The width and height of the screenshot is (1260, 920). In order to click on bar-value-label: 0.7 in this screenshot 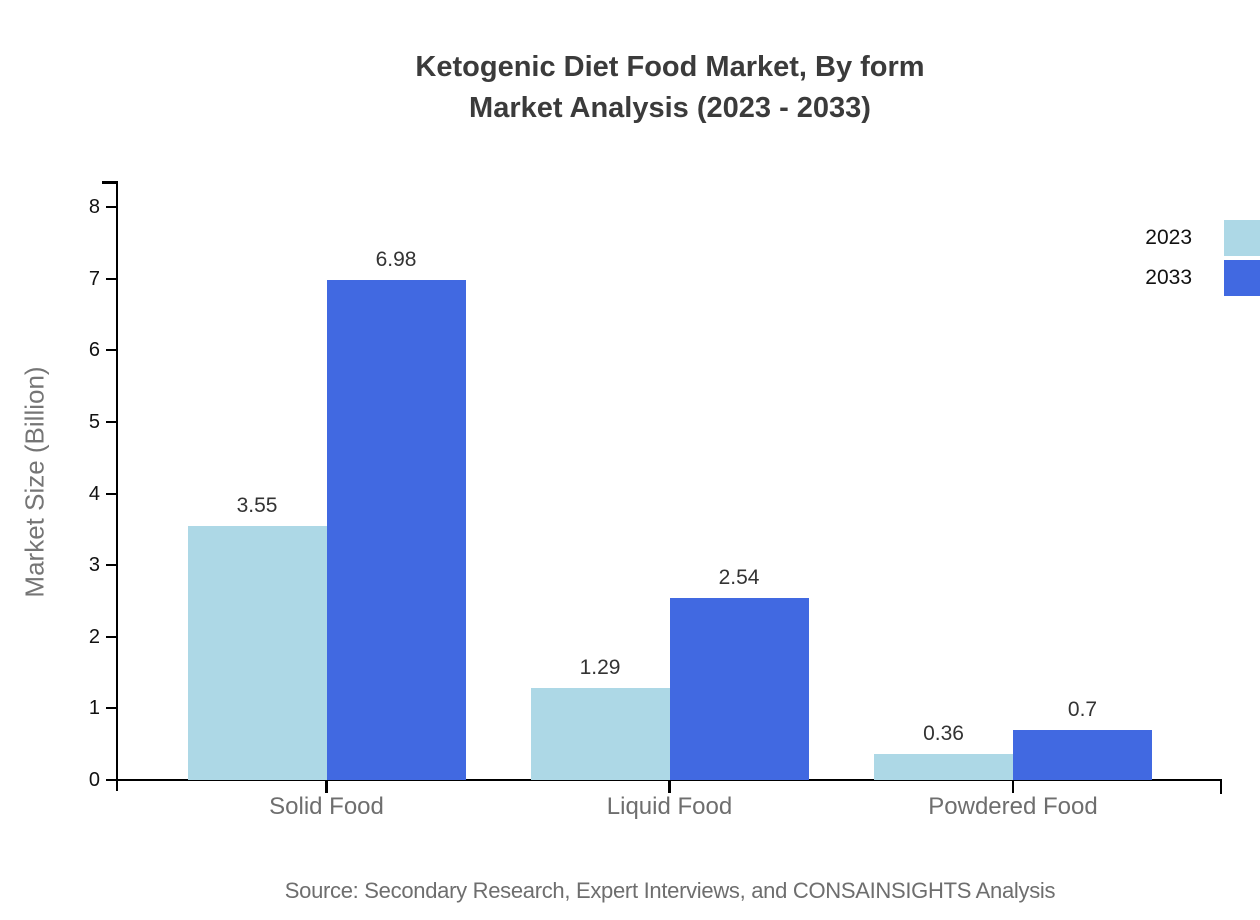, I will do `click(1082, 709)`.